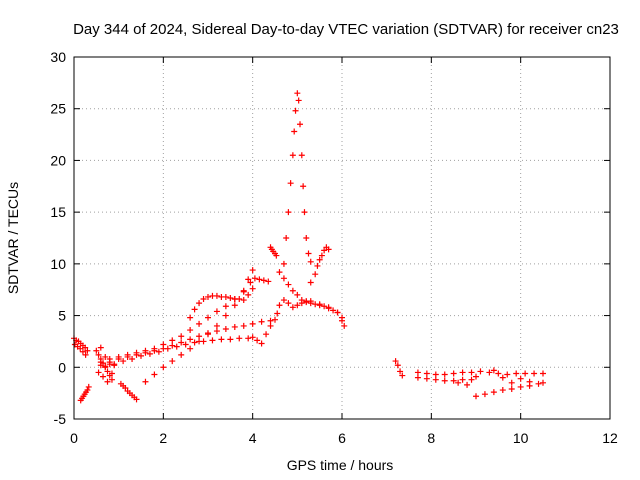 The height and width of the screenshot is (480, 640). Describe the element at coordinates (253, 438) in the screenshot. I see `x-tick-label: 4` at that location.